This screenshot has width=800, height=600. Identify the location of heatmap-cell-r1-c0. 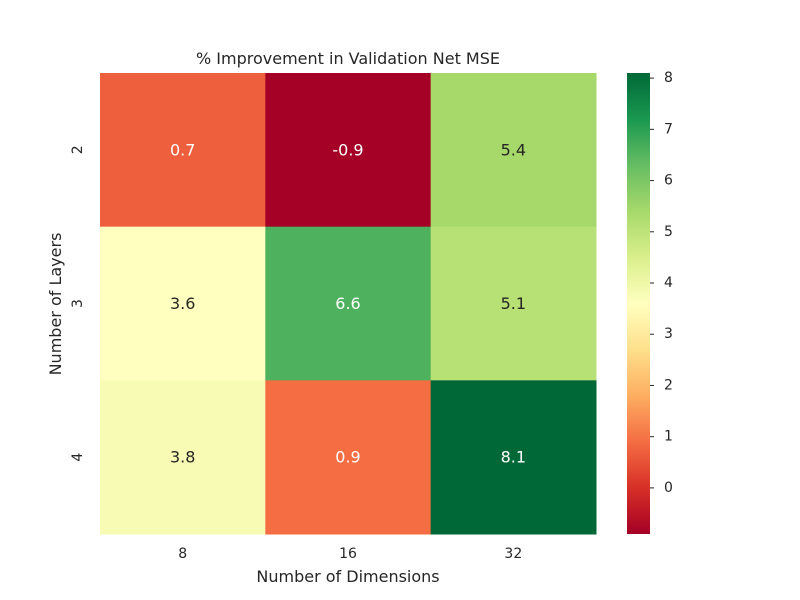
(183, 303).